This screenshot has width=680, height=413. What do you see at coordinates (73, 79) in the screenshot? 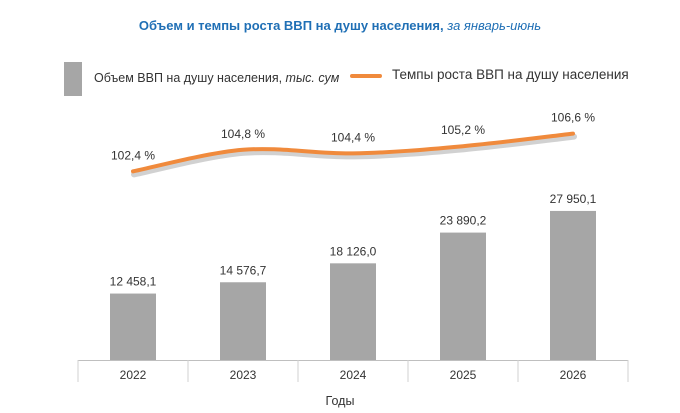
I see `legend-bar-swatch` at bounding box center [73, 79].